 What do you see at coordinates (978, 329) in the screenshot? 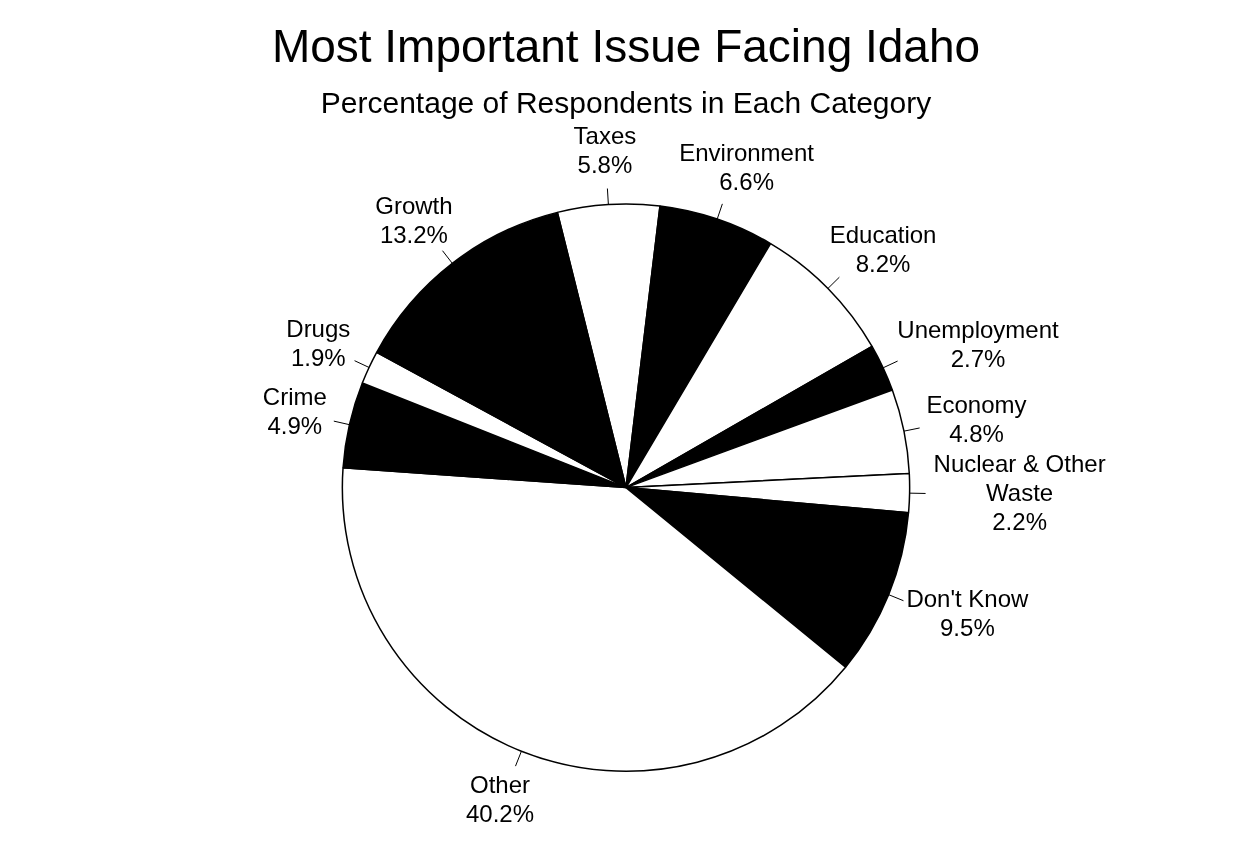
I see `slice-label: Unemployment` at bounding box center [978, 329].